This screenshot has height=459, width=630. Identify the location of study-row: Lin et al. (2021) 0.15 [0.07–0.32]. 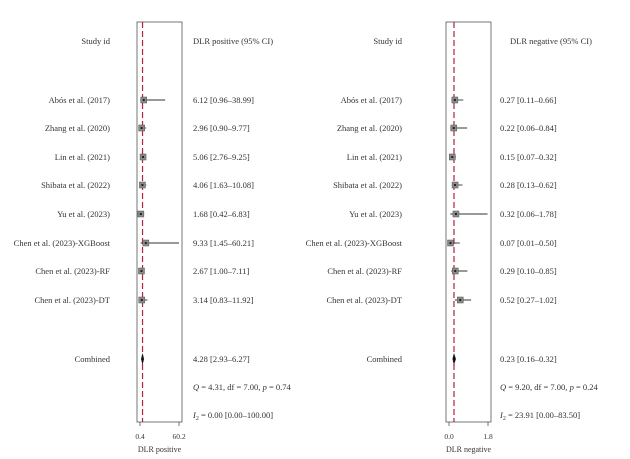
(452, 157).